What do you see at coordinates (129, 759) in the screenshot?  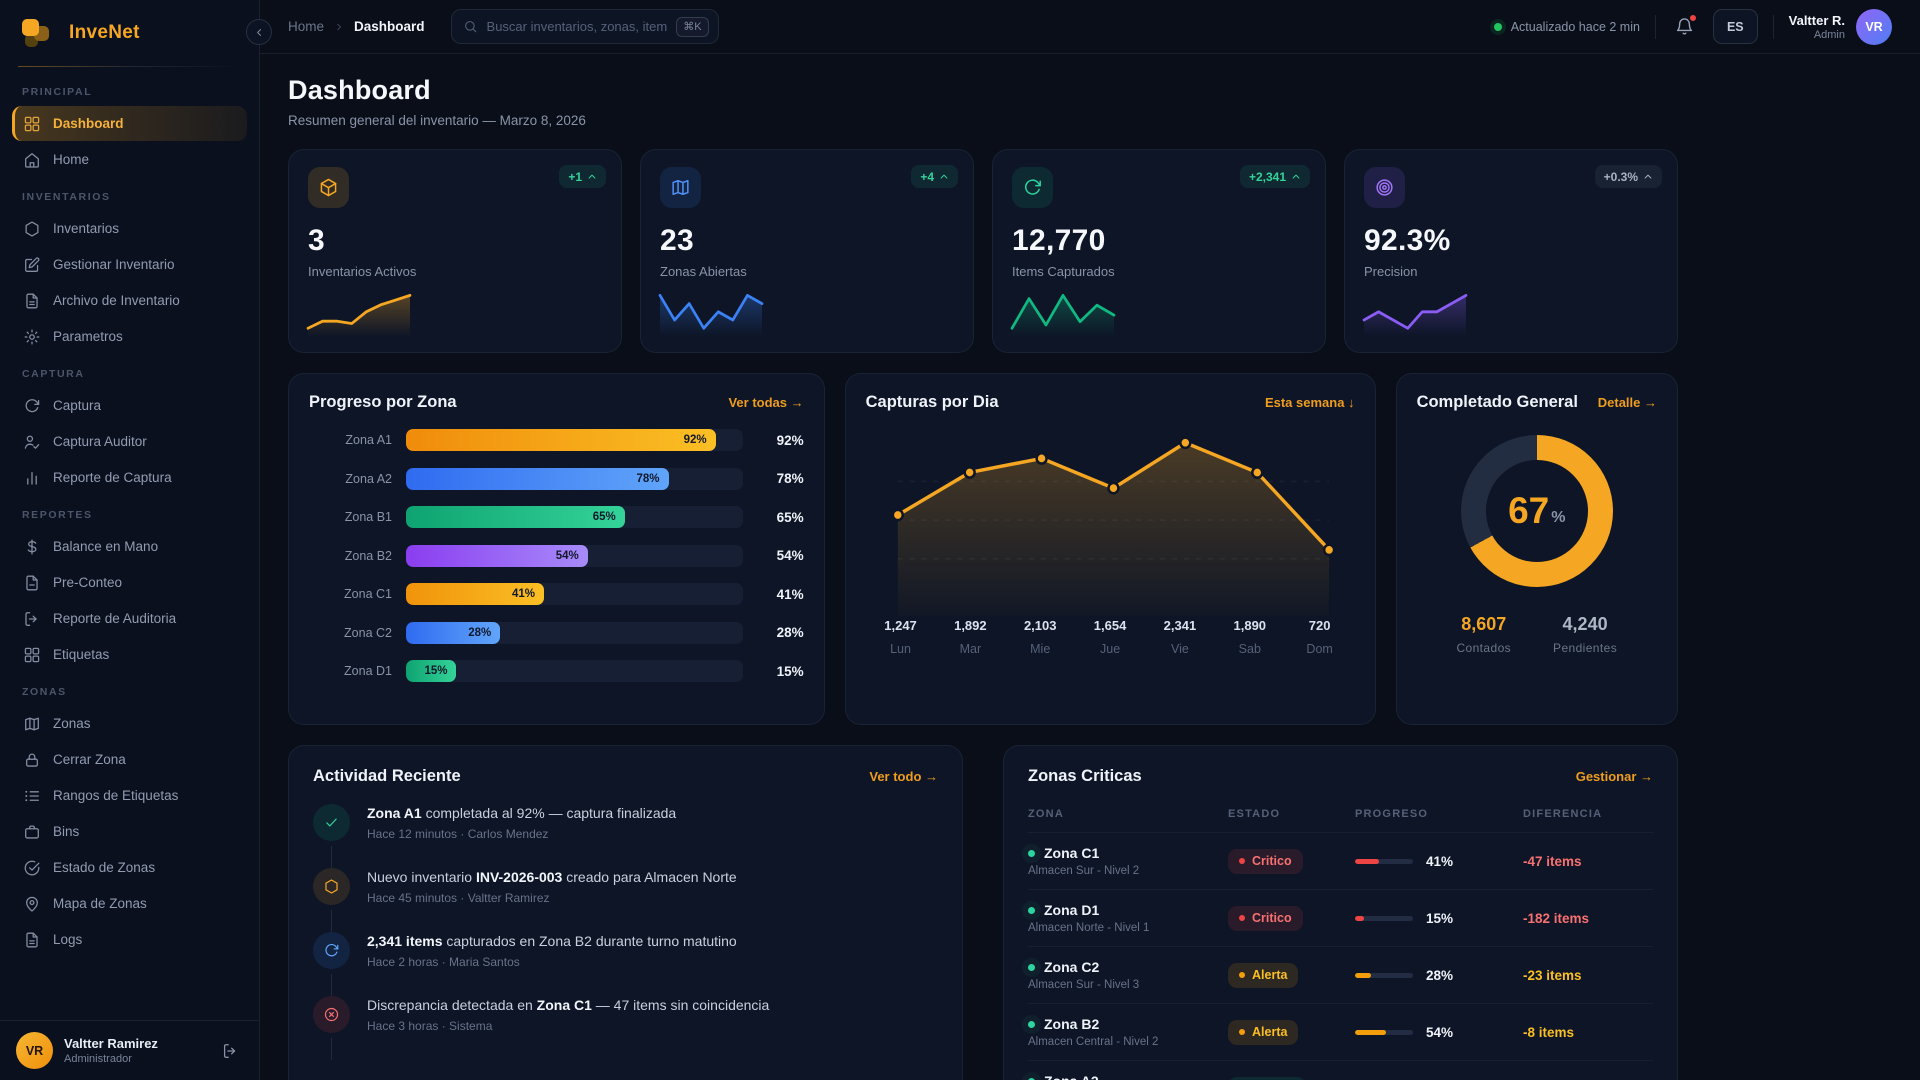 I see `sidebar-item-cerrar-zona: Cerrar Zona` at bounding box center [129, 759].